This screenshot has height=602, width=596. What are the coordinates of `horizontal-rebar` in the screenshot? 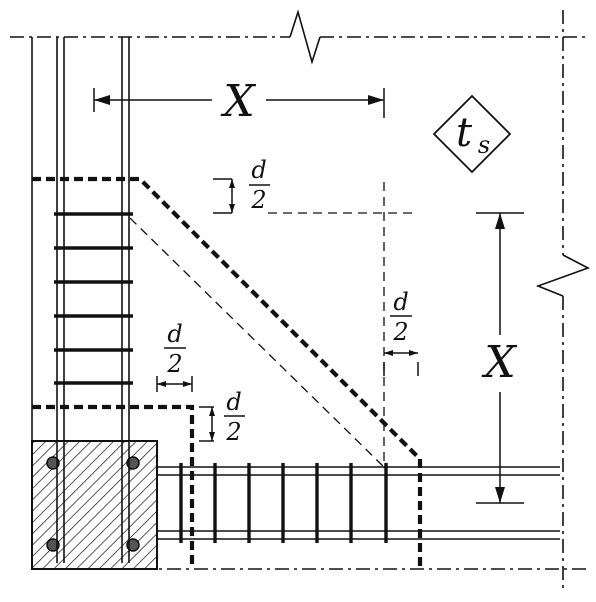 It's located at (358, 503).